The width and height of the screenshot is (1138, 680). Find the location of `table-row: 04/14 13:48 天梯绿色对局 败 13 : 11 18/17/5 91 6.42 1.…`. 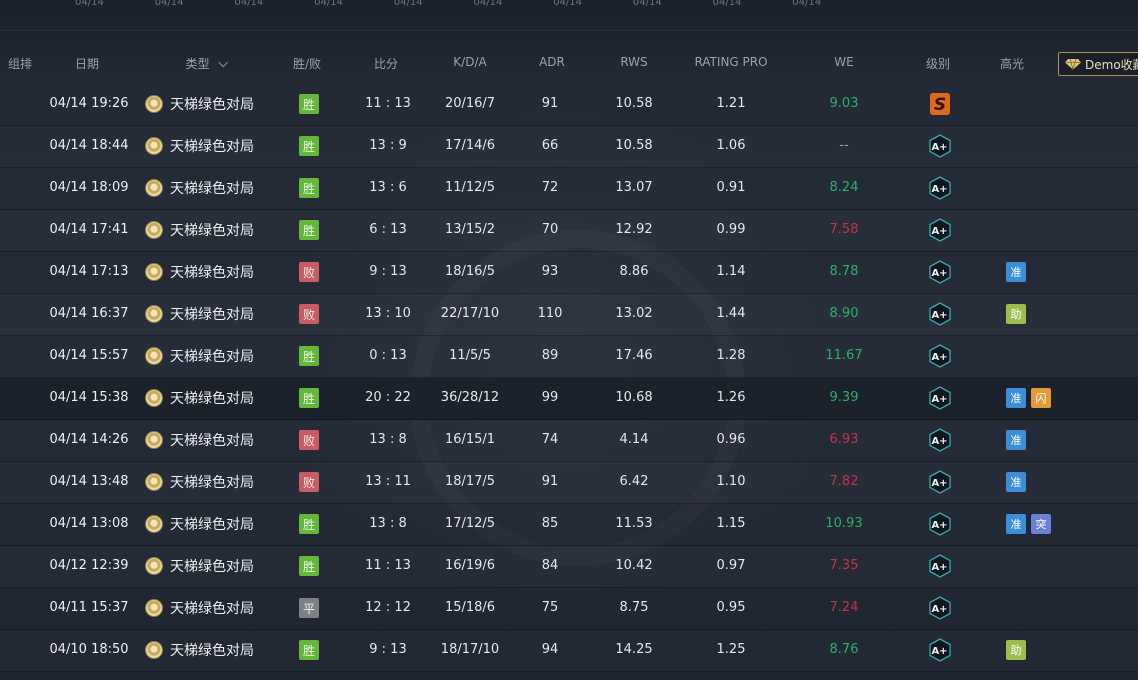

table-row: 04/14 13:48 天梯绿色对局 败 13 : 11 18/17/5 91 6.42 1.… is located at coordinates (569, 483).